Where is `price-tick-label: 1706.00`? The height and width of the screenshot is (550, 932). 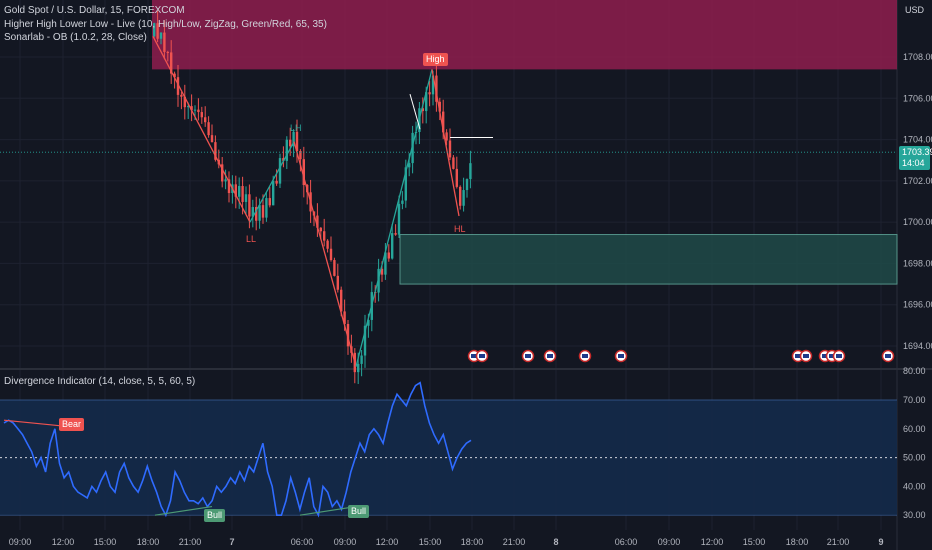
price-tick-label: 1706.00 is located at coordinates (917, 98).